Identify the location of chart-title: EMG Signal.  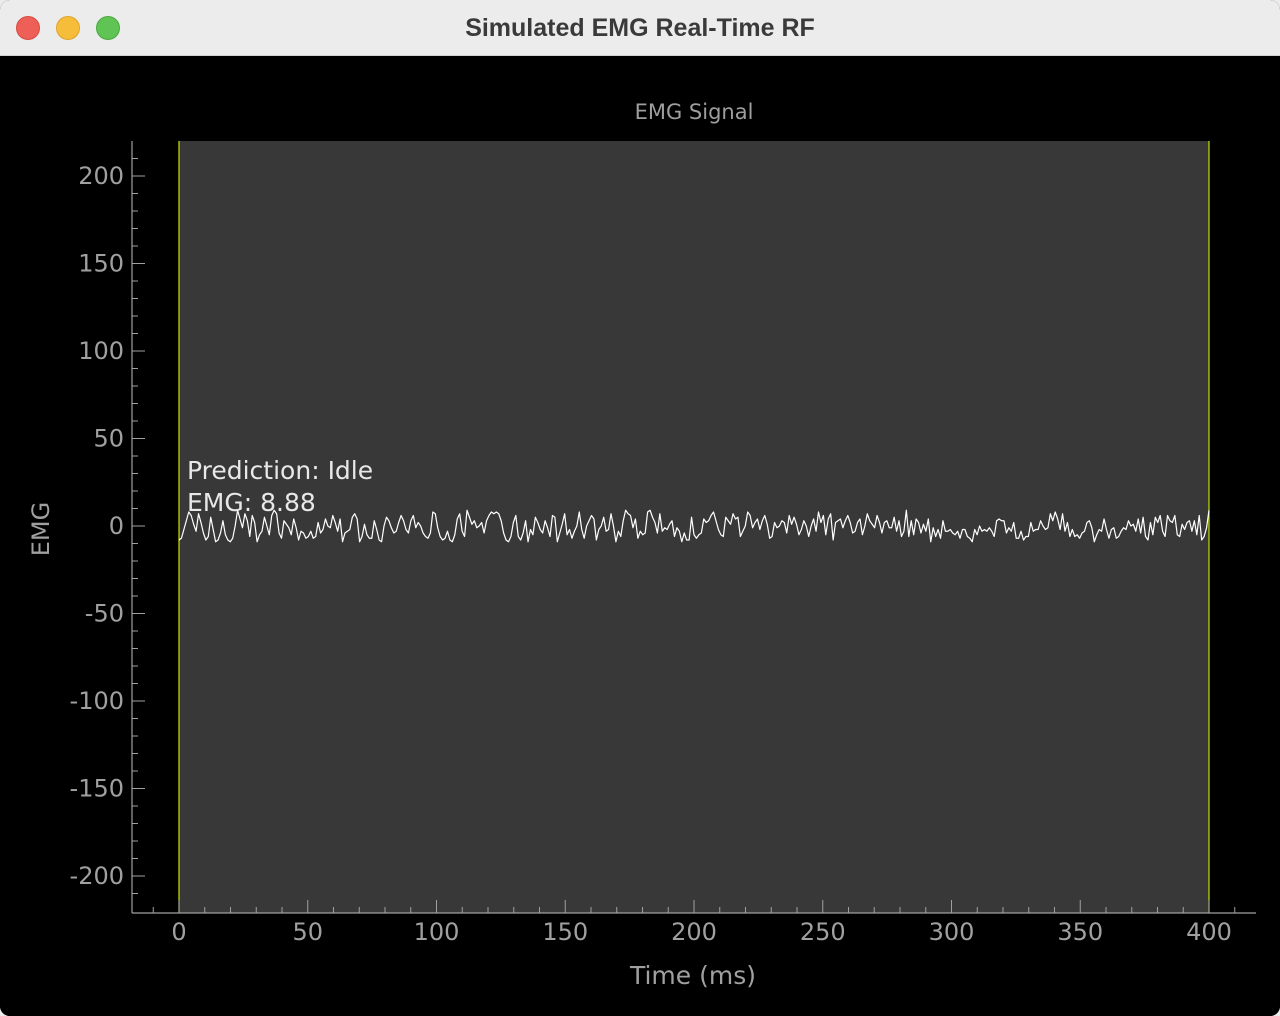
(694, 112).